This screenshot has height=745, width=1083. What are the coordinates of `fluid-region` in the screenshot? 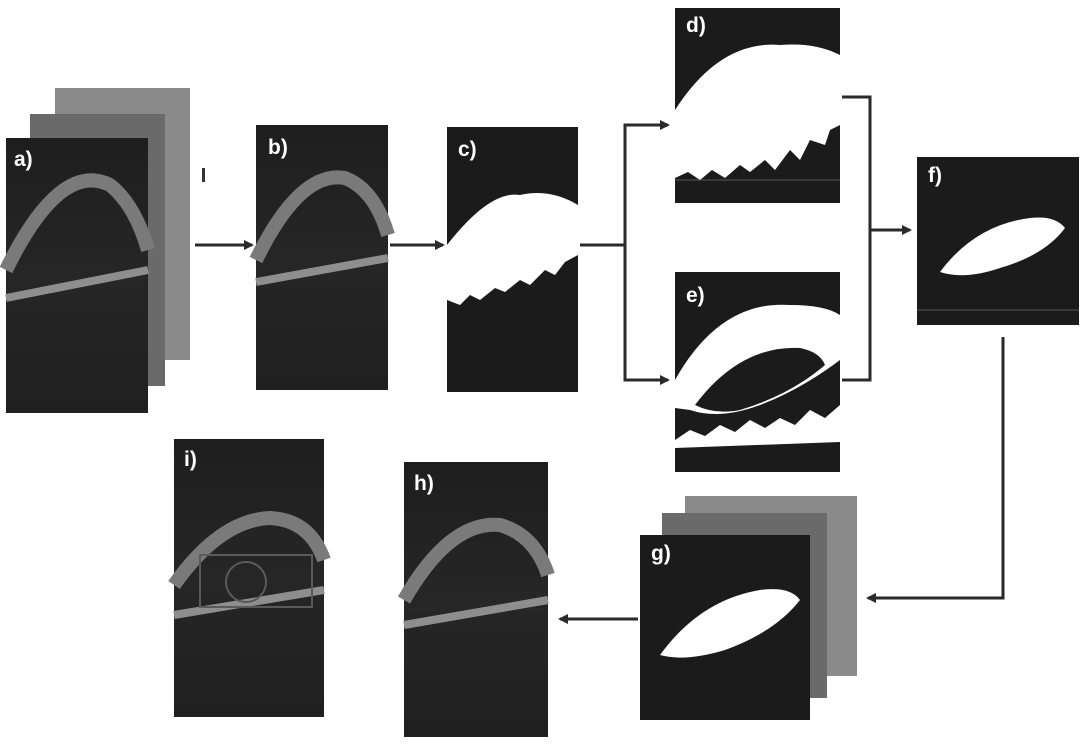 It's located at (760, 379).